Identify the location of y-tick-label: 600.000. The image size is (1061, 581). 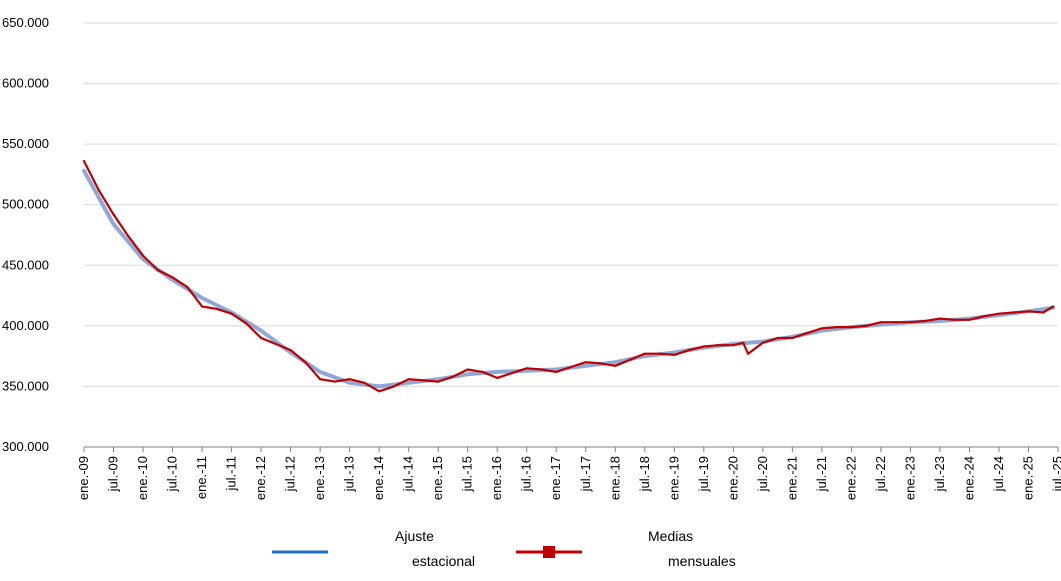
(25, 83).